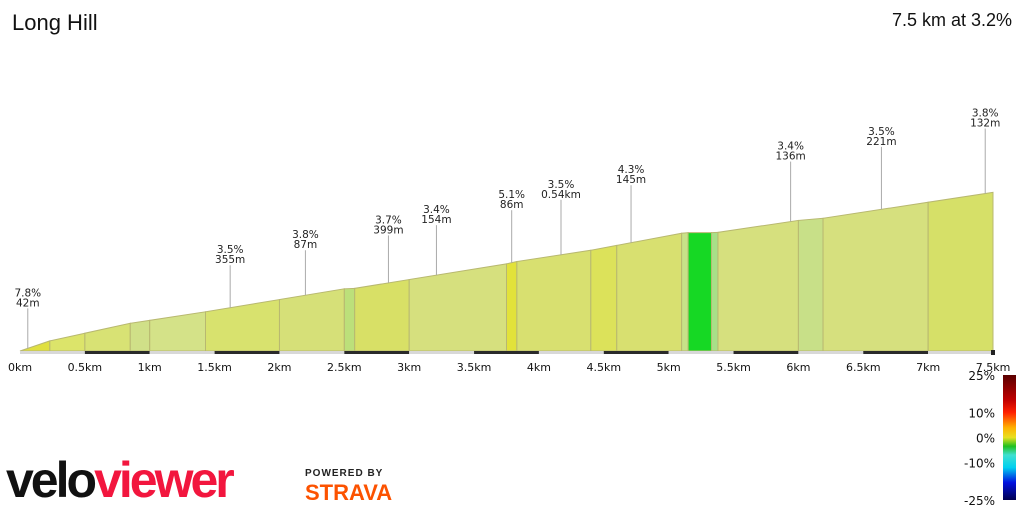 This screenshot has width=1024, height=512. What do you see at coordinates (561, 195) in the screenshot?
I see `annotation-length: 0.54km` at bounding box center [561, 195].